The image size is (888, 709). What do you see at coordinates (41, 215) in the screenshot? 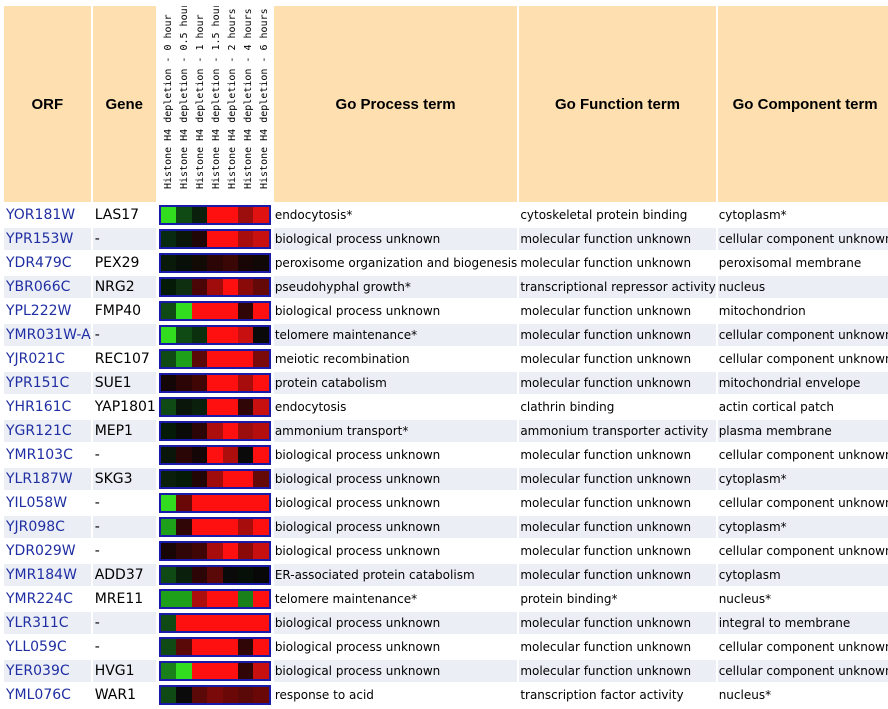
I see `orf-link: YOR181W` at bounding box center [41, 215].